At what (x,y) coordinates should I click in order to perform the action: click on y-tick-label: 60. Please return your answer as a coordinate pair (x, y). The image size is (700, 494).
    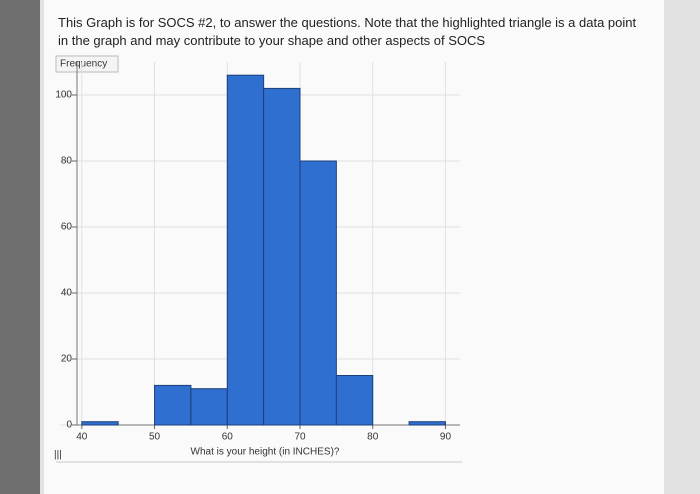
    Looking at the image, I should click on (67, 227).